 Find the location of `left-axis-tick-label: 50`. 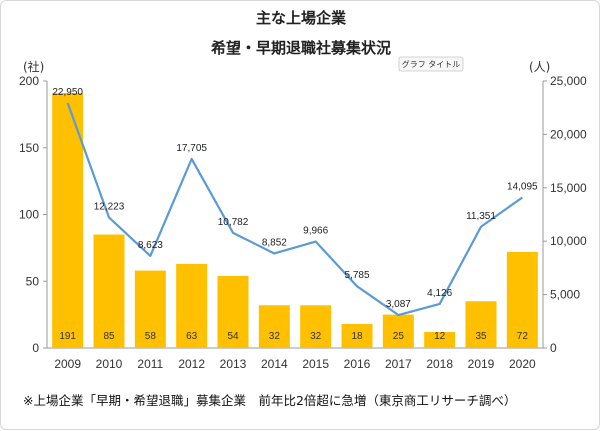

left-axis-tick-label: 50 is located at coordinates (33, 281).